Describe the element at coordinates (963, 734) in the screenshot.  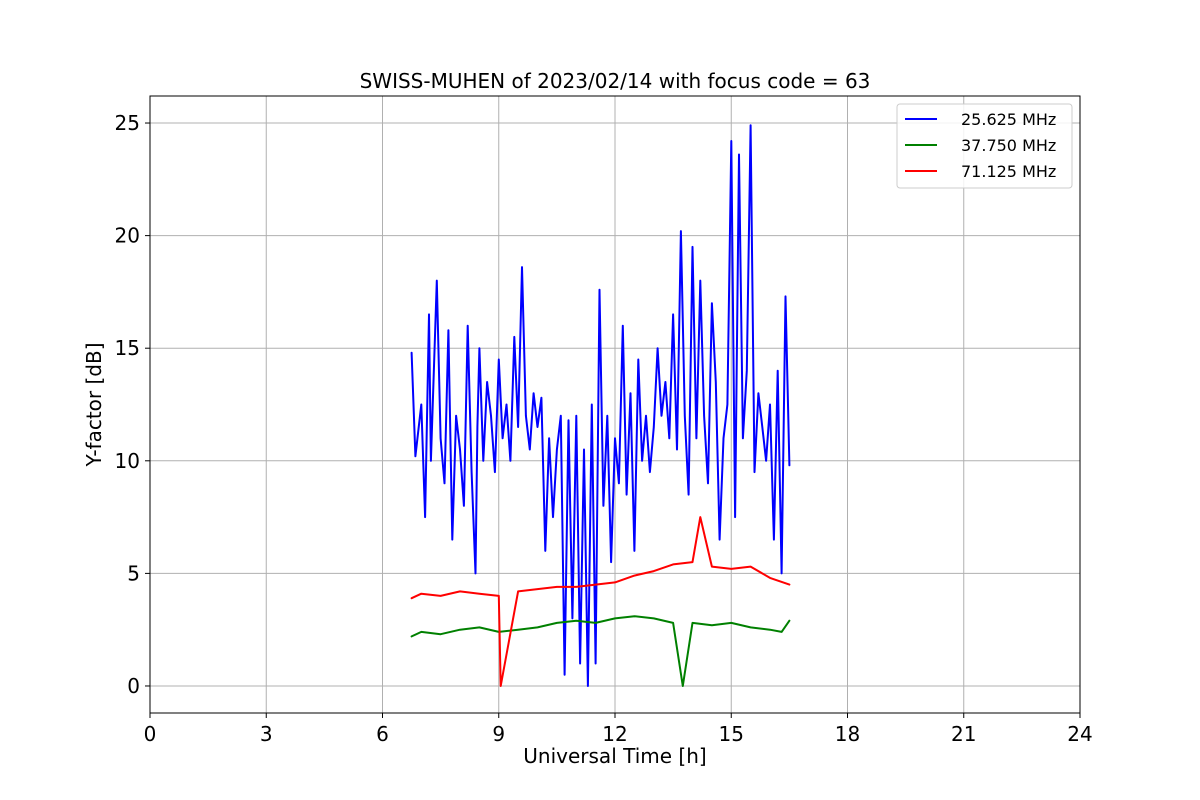
I see `x-tick-label: 21` at that location.